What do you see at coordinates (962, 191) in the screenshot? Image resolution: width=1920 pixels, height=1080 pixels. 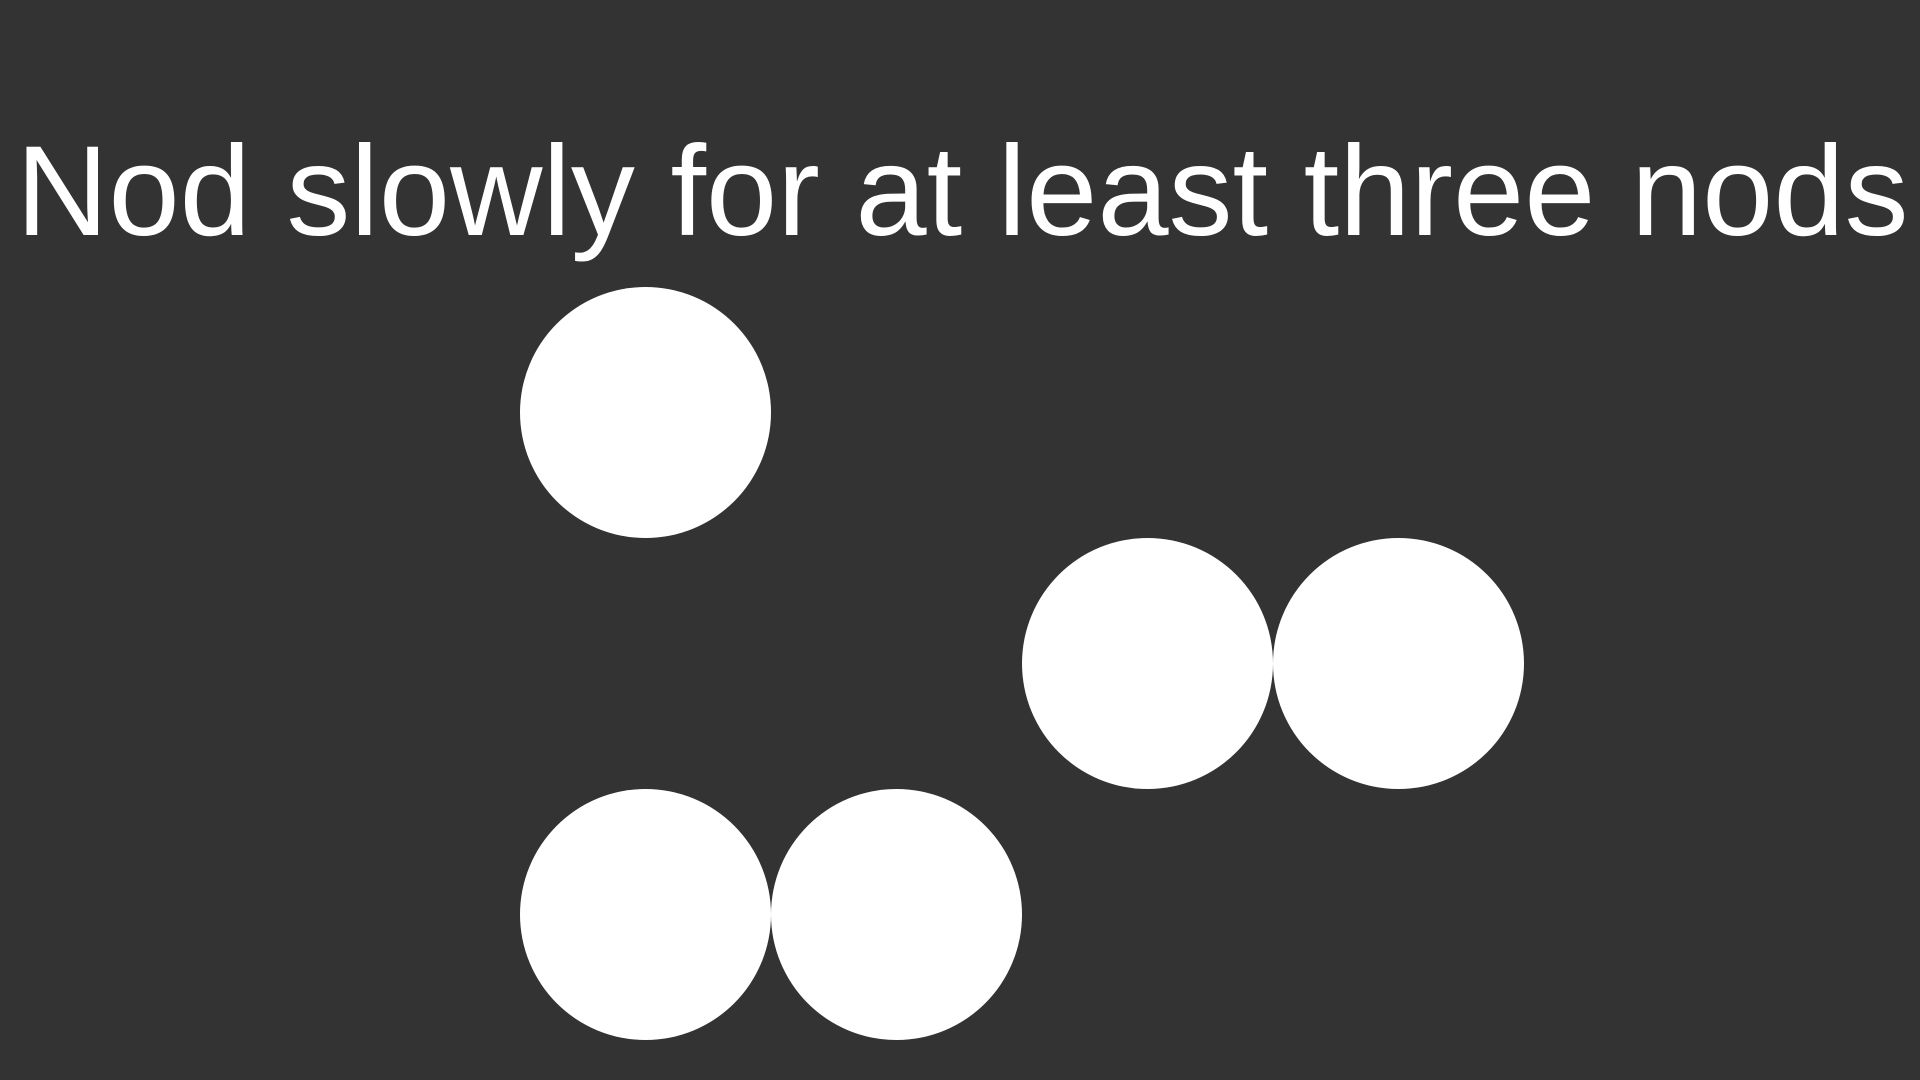 I see `instruction-text: Nod slowly for at least three nods` at bounding box center [962, 191].